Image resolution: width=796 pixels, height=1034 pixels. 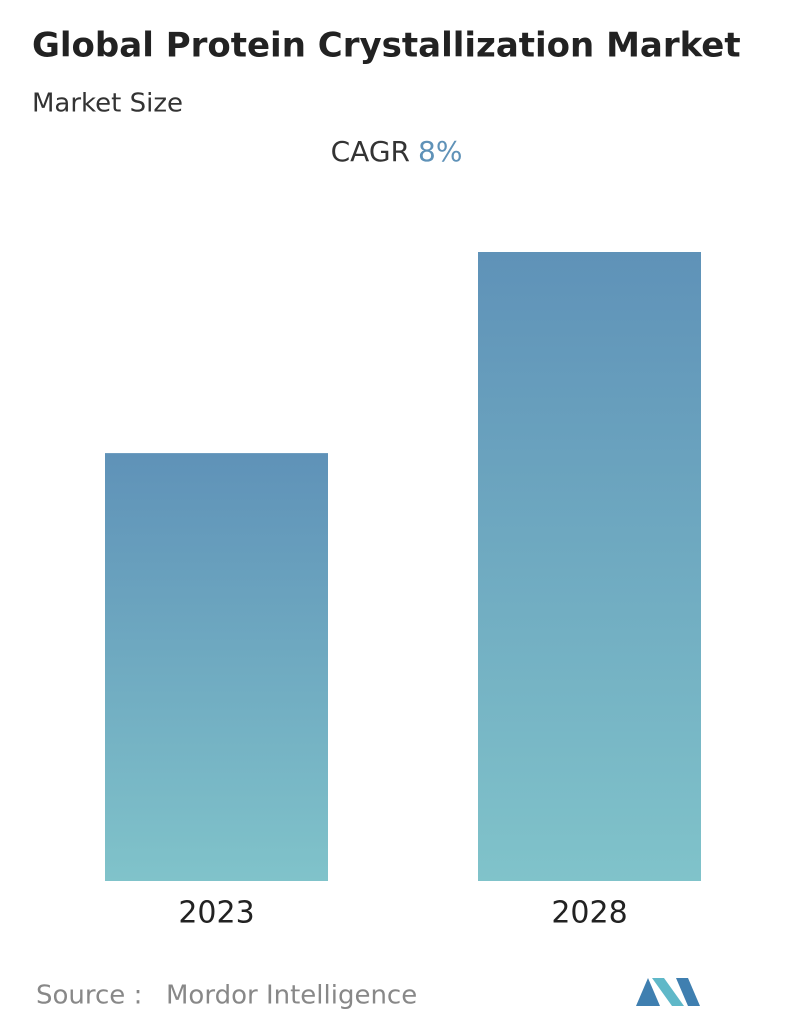 I want to click on bar, so click(x=216, y=667).